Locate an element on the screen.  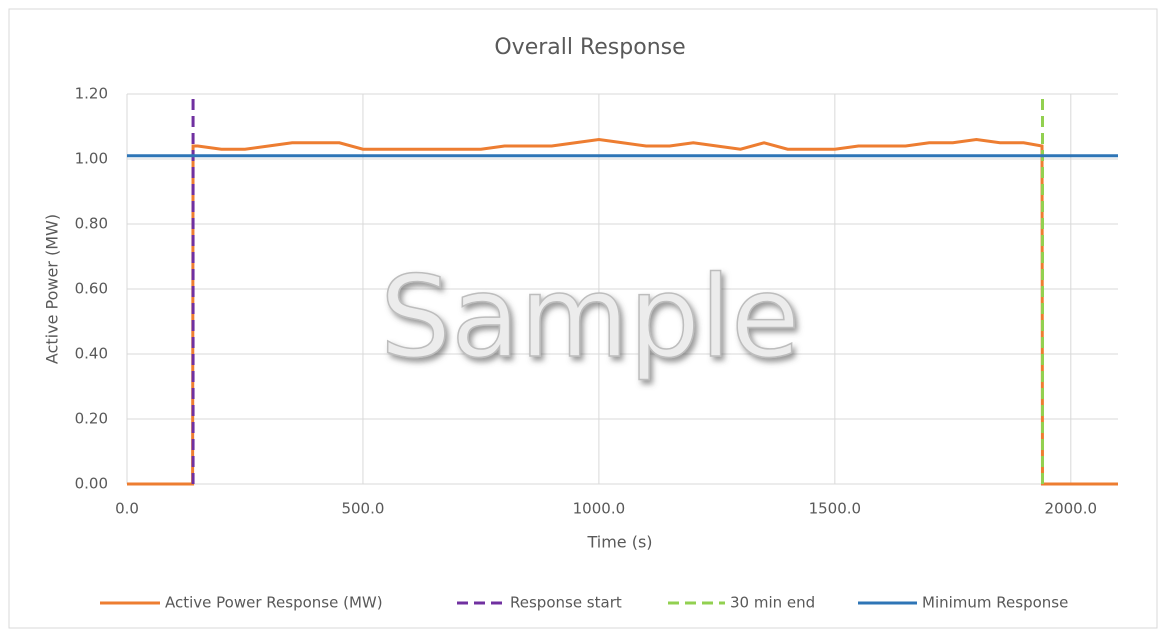
legend-label: Active Power Response (MW) is located at coordinates (274, 603).